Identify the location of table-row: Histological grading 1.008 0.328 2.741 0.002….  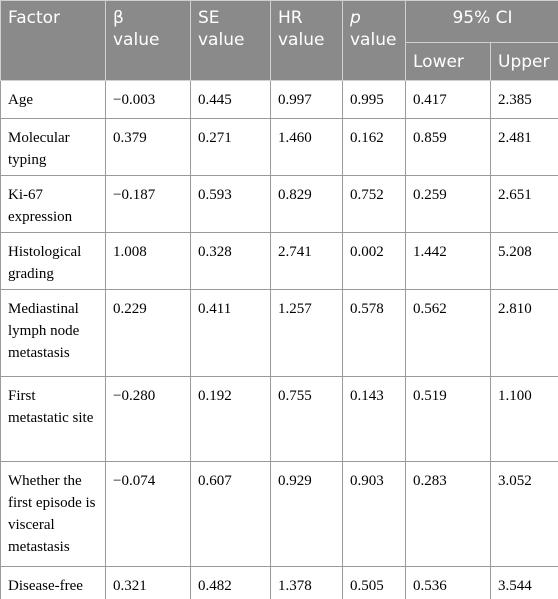
(279, 261).